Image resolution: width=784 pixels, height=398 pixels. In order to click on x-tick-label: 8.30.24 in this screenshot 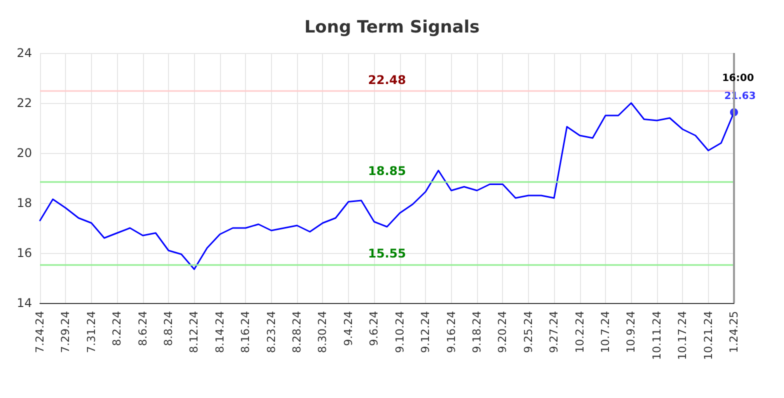, I will do `click(323, 332)`.